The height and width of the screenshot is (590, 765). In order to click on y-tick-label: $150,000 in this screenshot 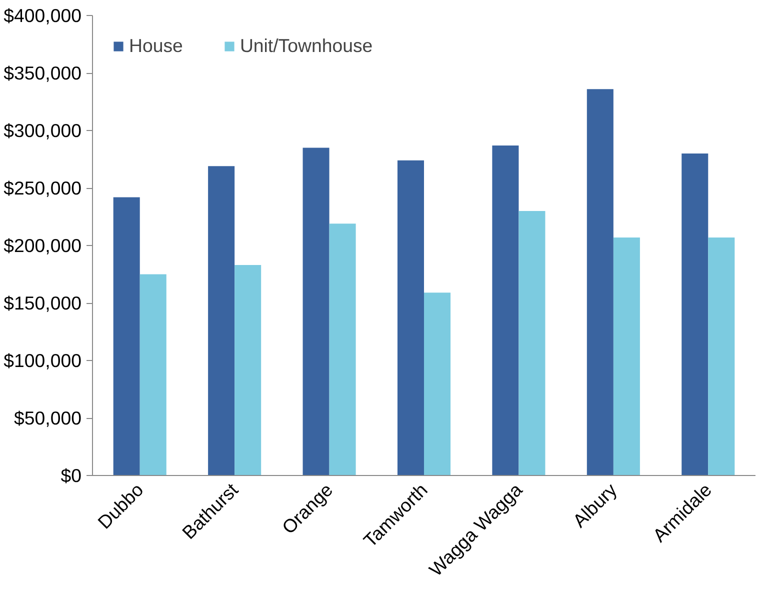, I will do `click(43, 303)`.